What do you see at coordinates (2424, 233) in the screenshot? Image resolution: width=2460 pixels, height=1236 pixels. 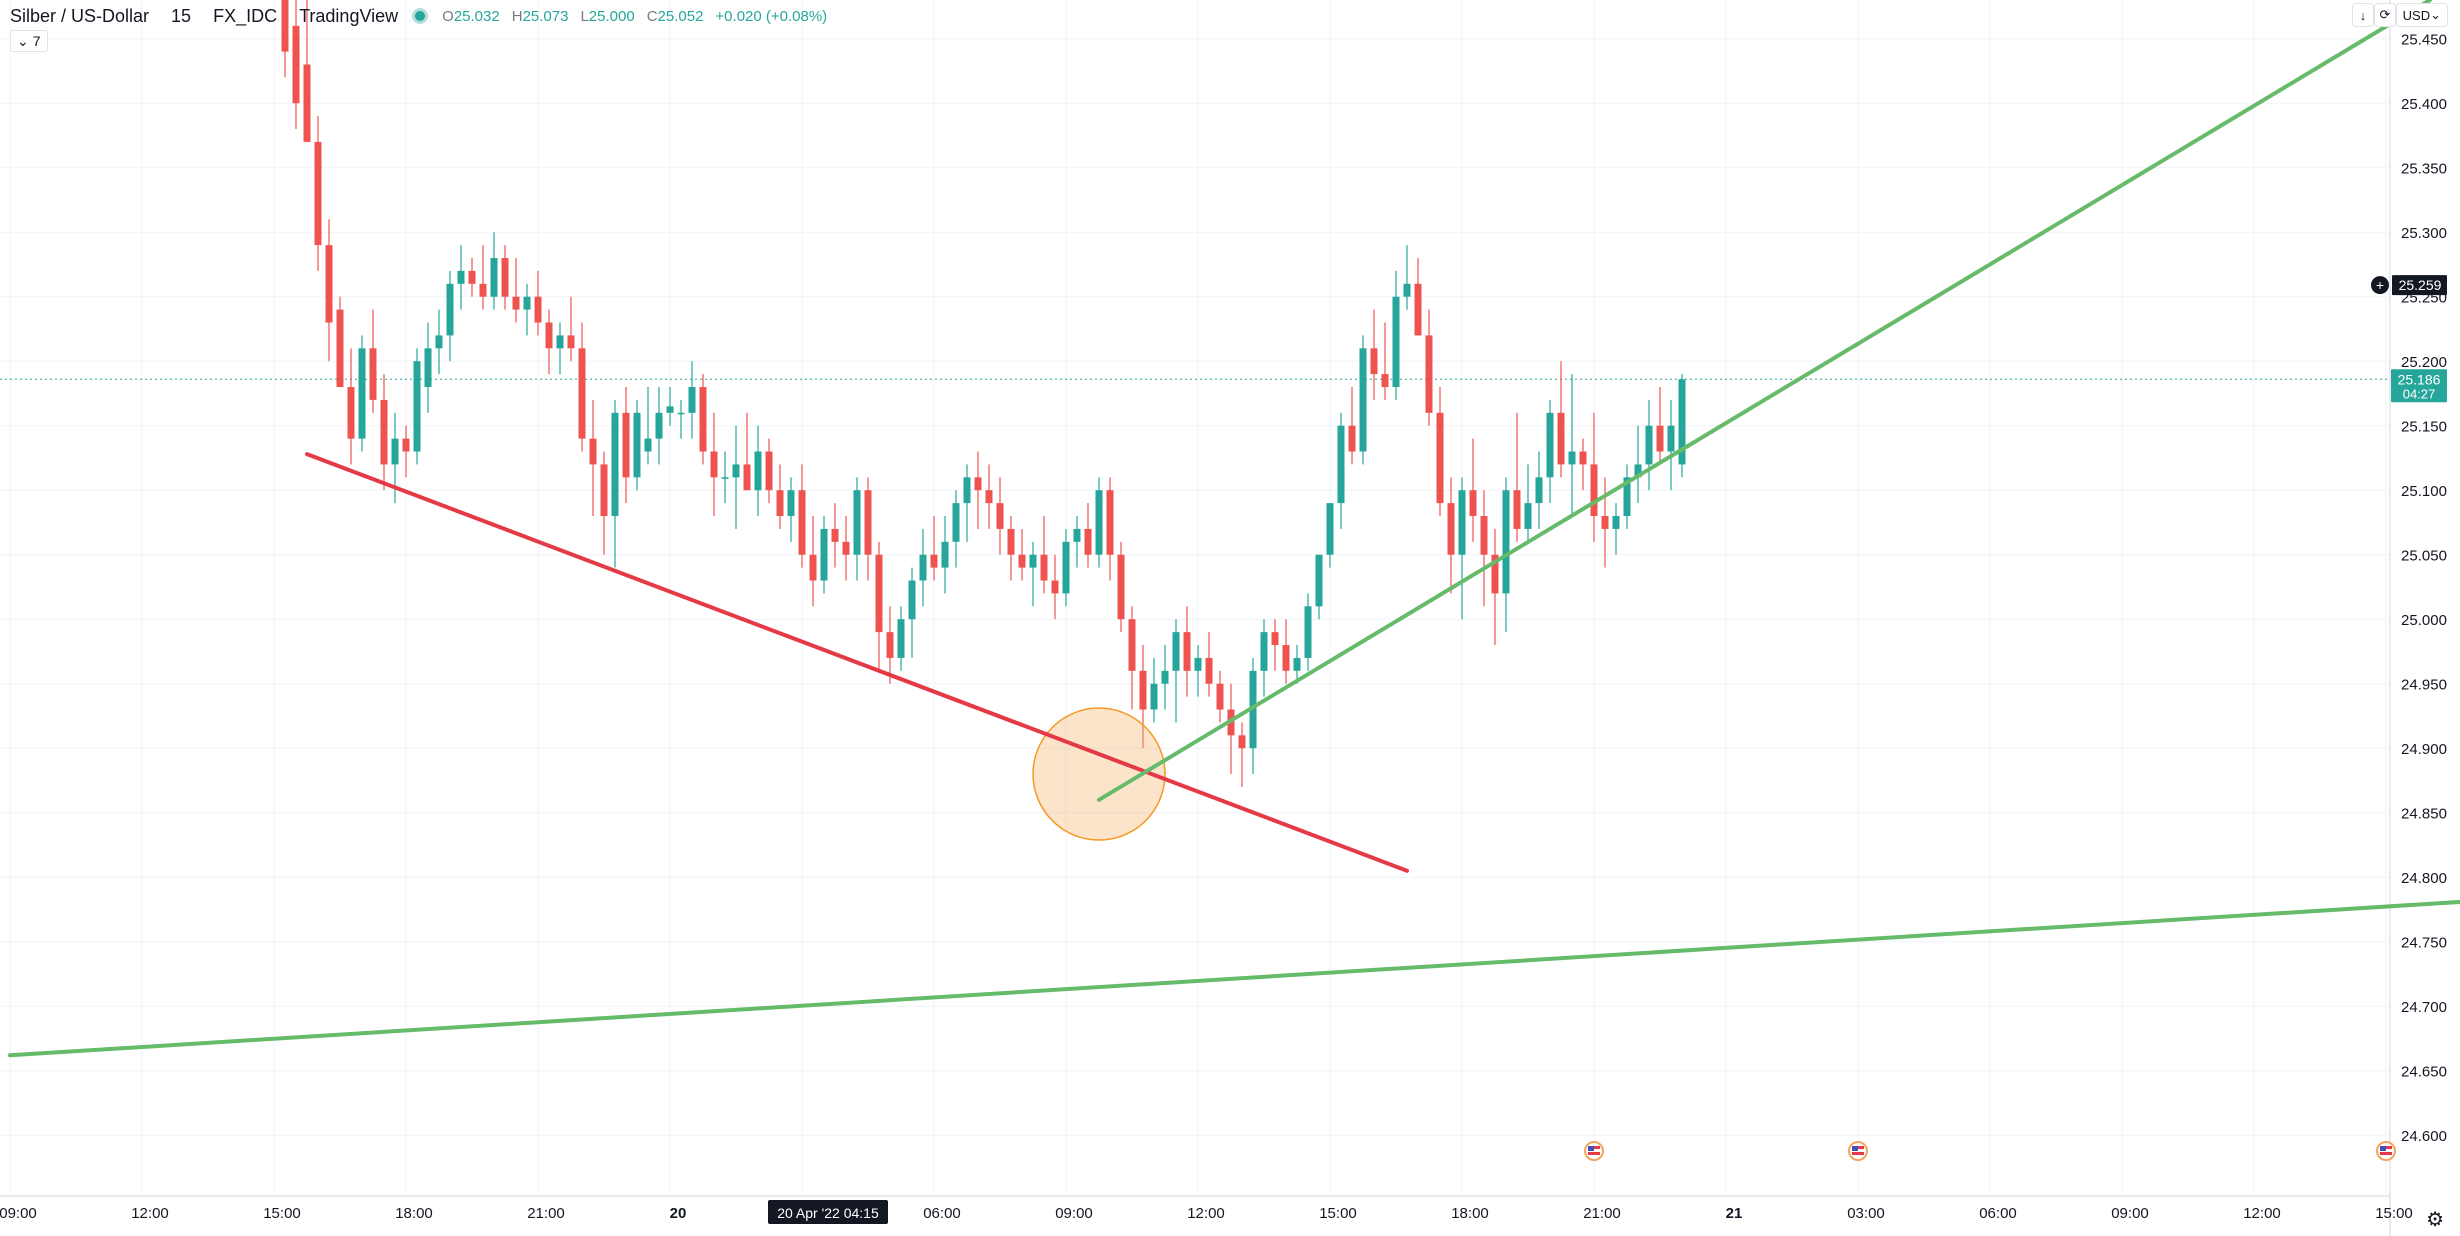 I see `y-tick-label: 25.300` at bounding box center [2424, 233].